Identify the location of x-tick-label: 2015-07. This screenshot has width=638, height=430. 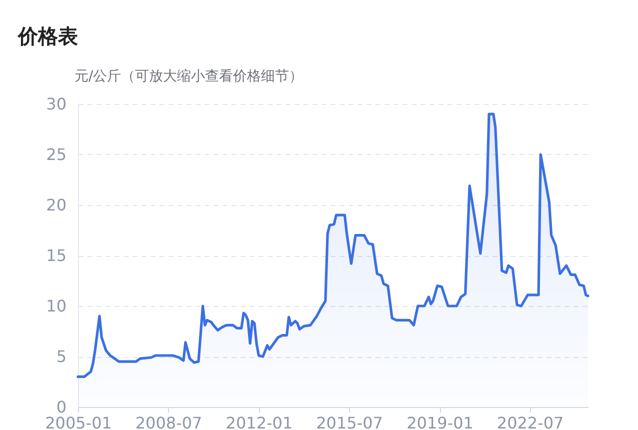
(349, 422).